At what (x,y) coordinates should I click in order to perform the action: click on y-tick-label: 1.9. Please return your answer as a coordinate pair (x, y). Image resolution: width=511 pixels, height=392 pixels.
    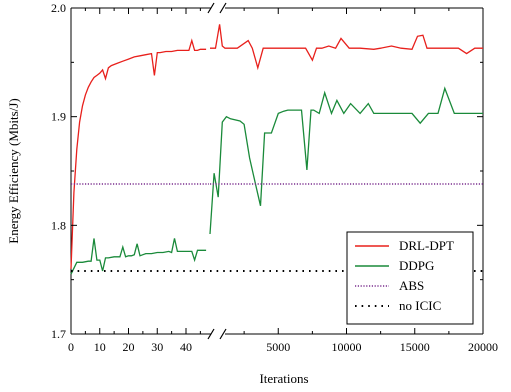
    Looking at the image, I should click on (58, 117).